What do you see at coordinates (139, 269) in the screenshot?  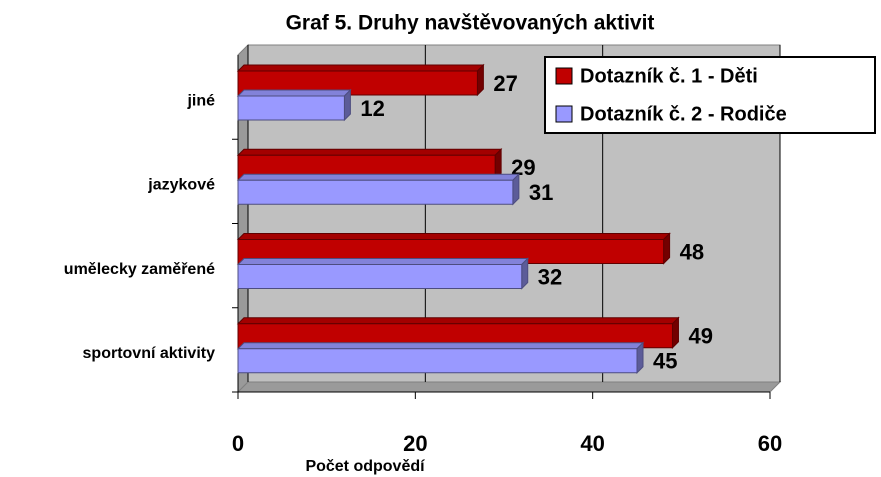 I see `y-tick-label: umělecky zaměřené` at bounding box center [139, 269].